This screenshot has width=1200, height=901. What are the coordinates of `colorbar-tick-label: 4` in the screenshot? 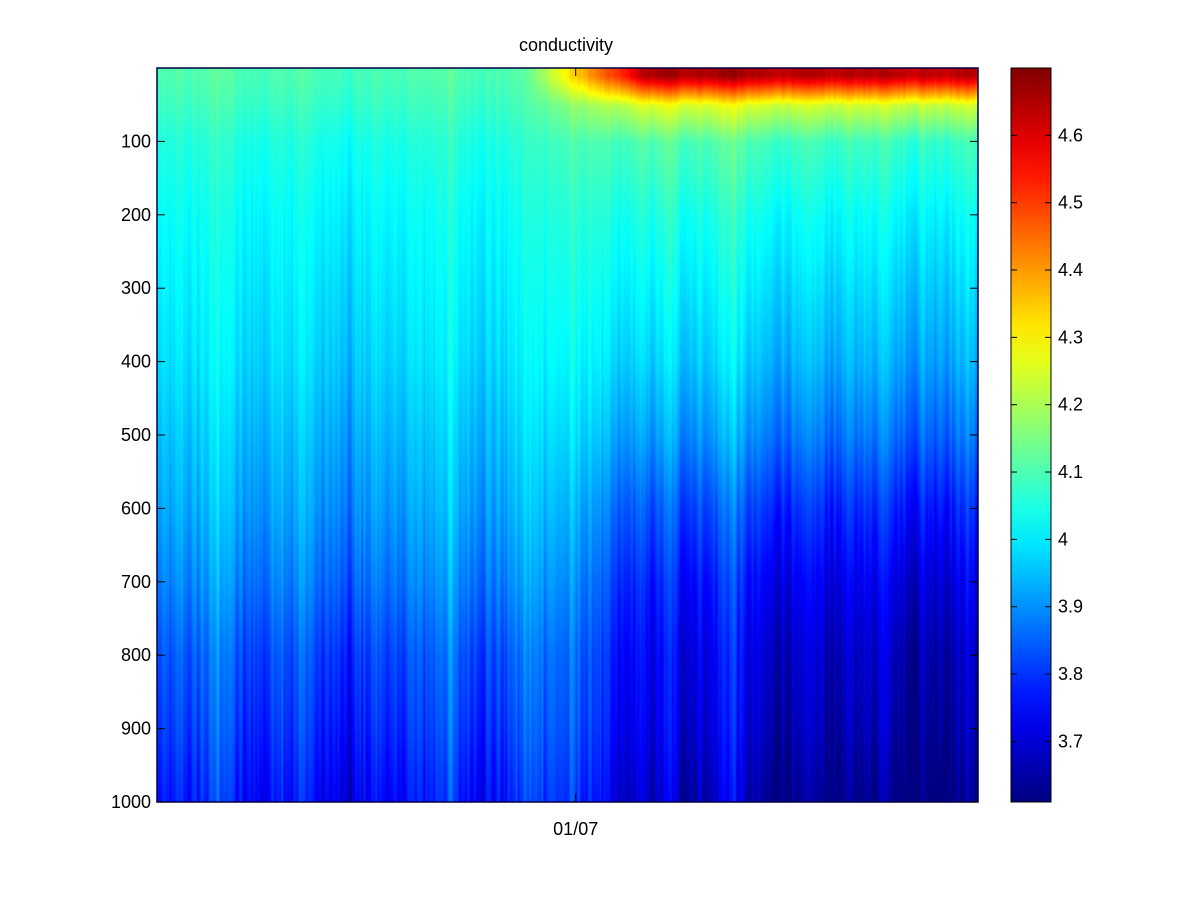 It's located at (1063, 539).